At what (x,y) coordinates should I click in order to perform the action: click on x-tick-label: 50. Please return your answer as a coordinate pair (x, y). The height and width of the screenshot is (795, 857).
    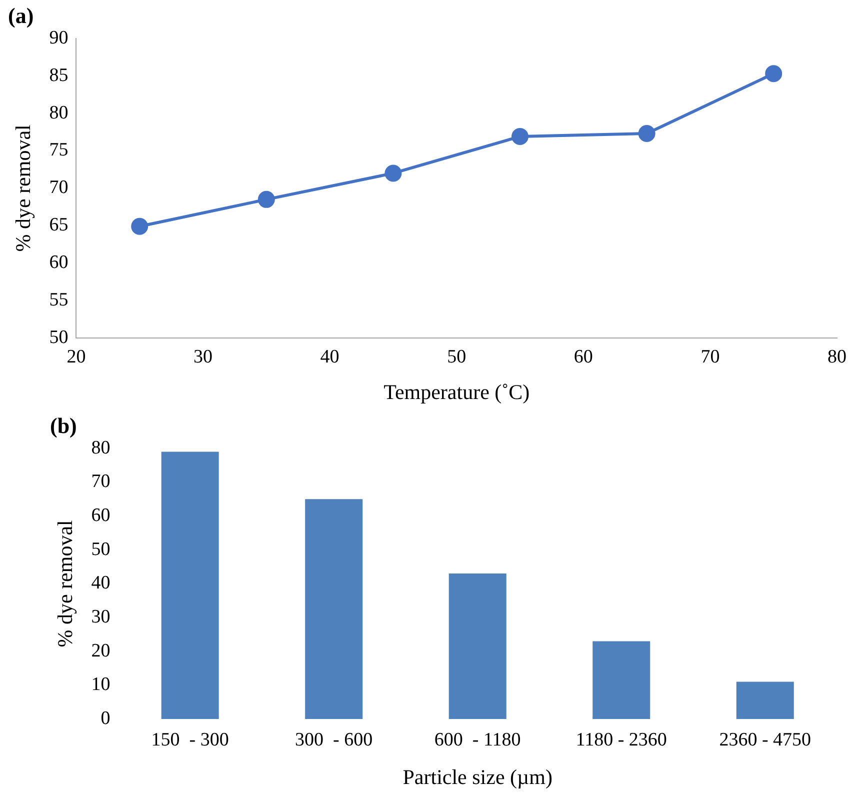
    Looking at the image, I should click on (456, 357).